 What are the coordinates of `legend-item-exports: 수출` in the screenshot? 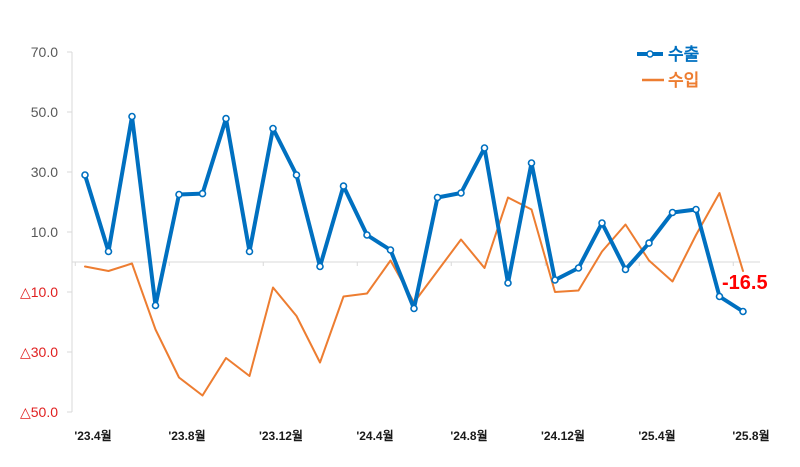 It's located at (668, 54).